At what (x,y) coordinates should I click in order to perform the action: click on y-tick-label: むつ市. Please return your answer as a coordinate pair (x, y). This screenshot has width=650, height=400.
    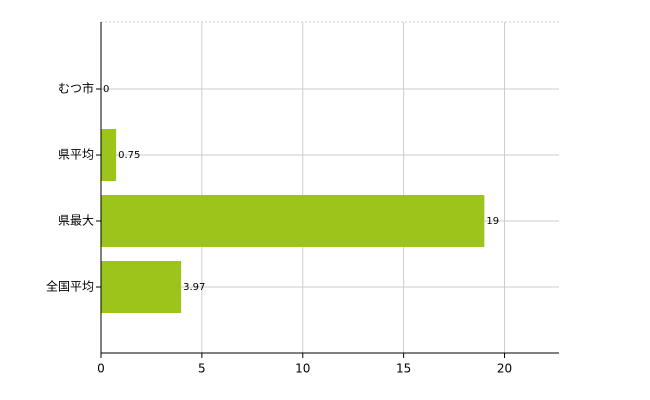
    Looking at the image, I should click on (76, 88).